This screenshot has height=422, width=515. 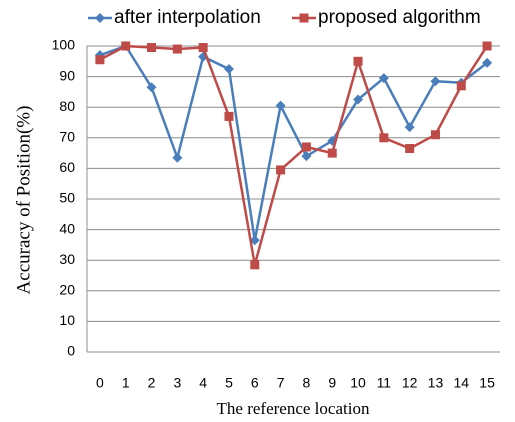 I want to click on x-tick-label: 11, so click(x=384, y=383).